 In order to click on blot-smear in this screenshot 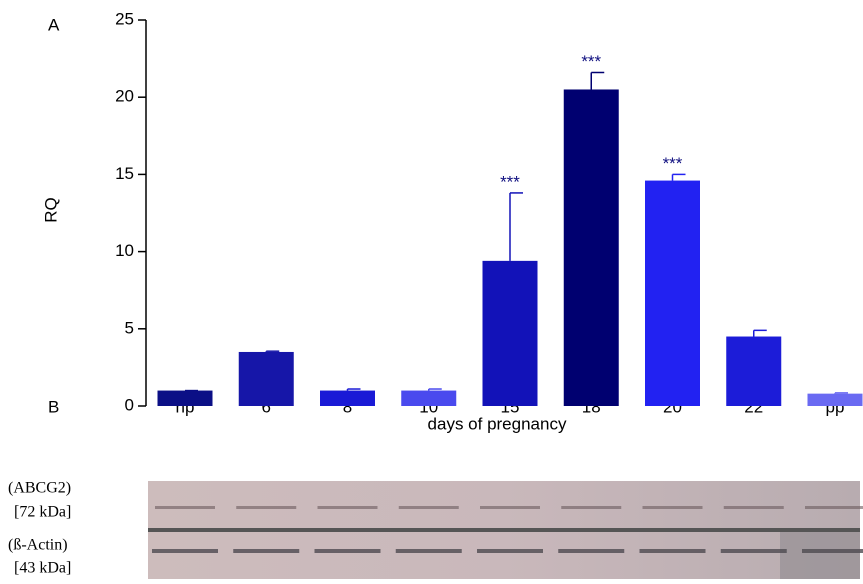, I will do `click(820, 555)`.